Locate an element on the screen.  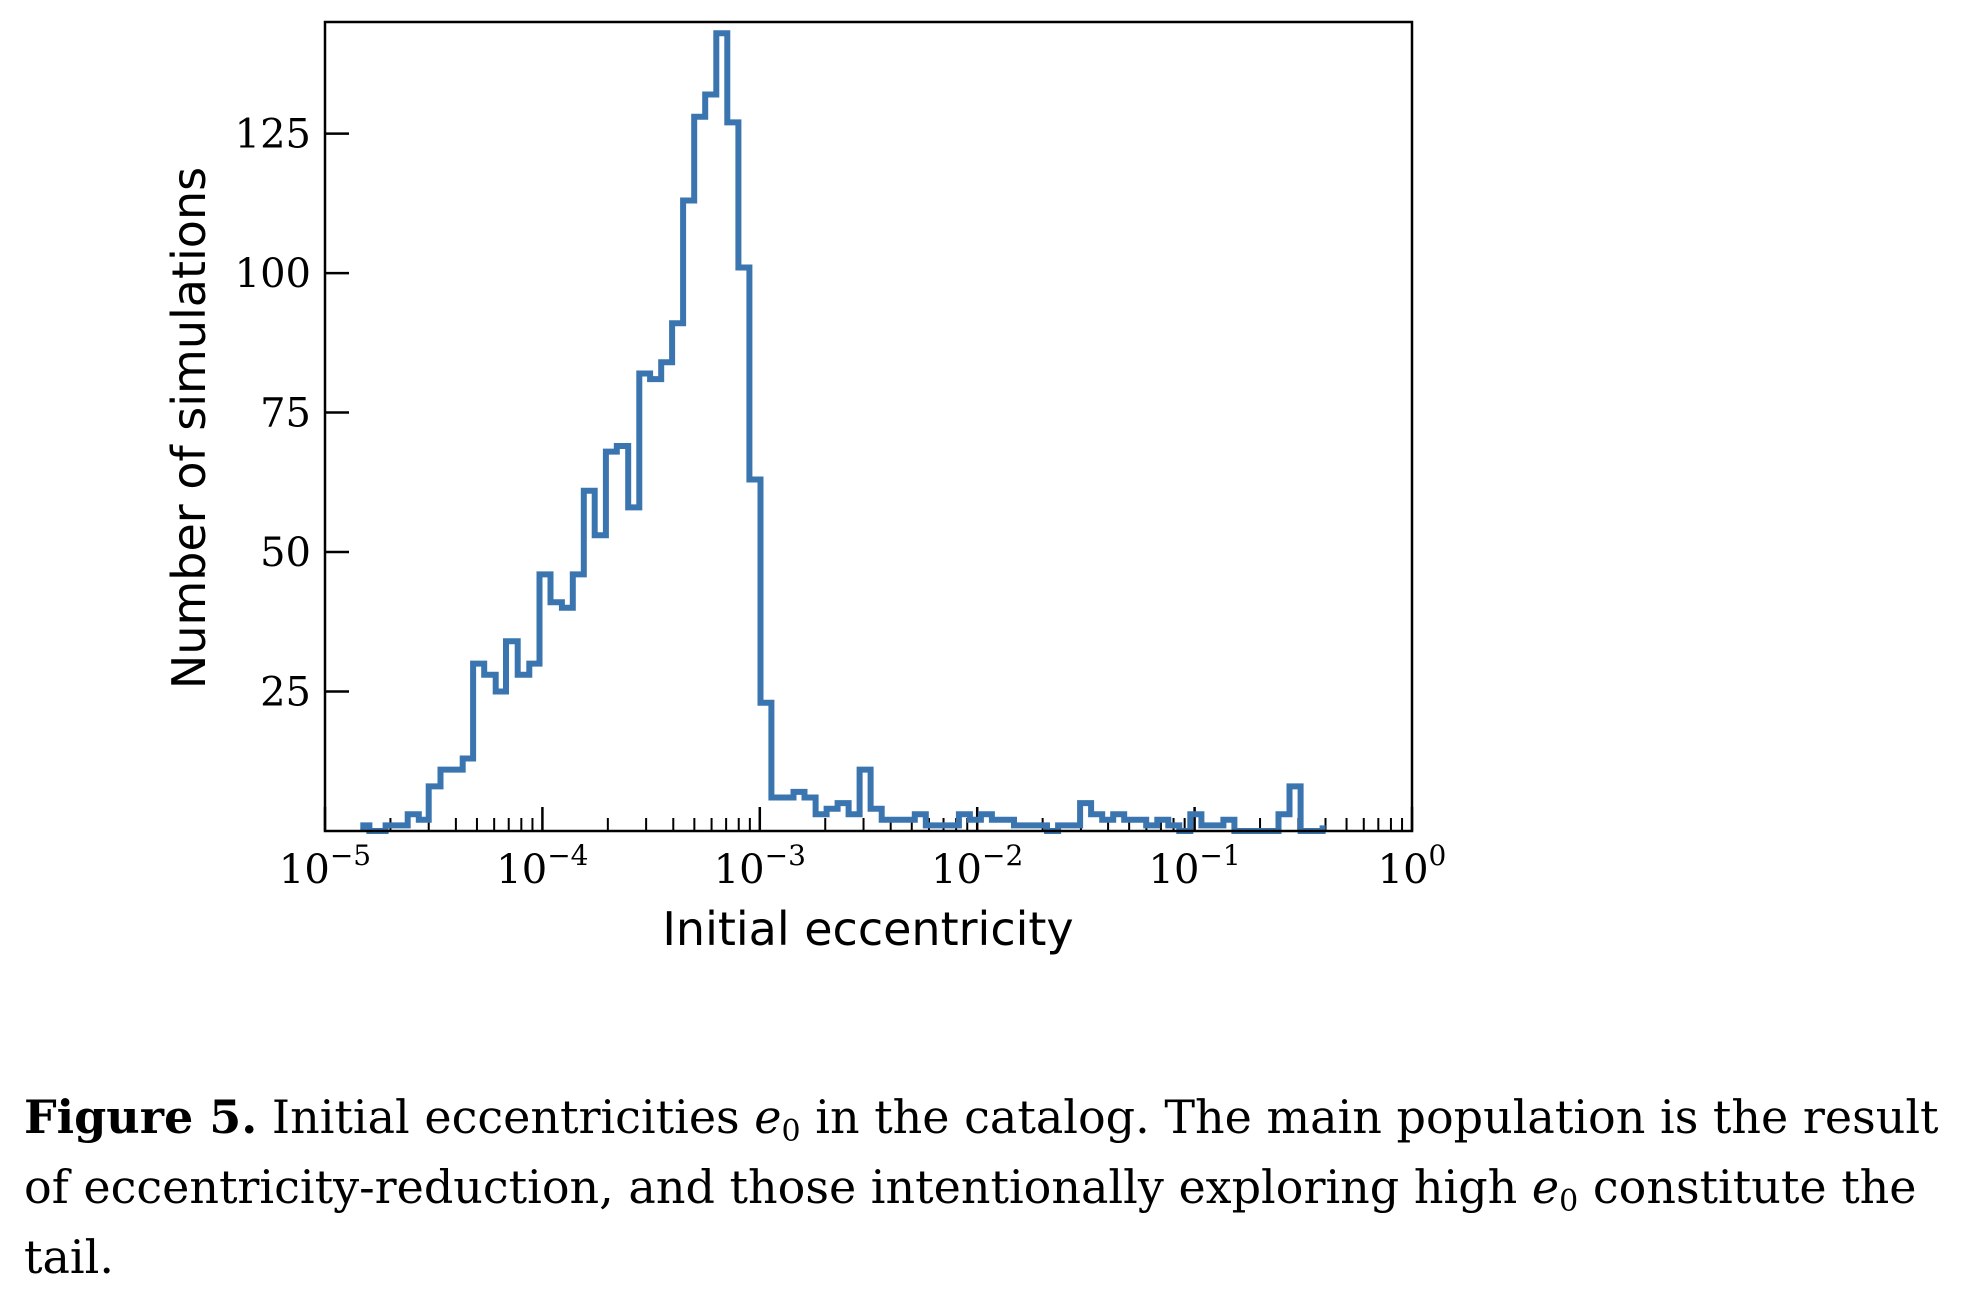
y-axis-ticks: 25 50 75 100 125 is located at coordinates (292, 414).